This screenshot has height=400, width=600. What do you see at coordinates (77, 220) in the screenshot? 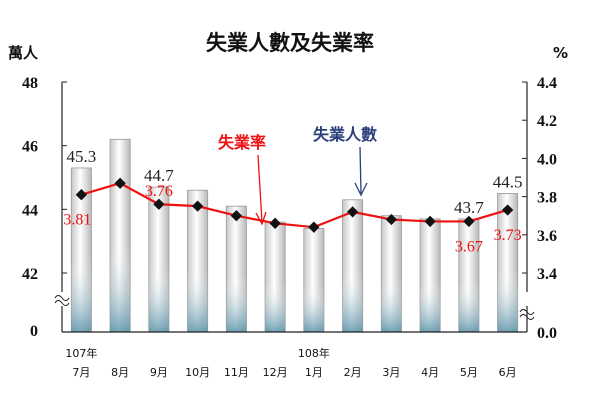
I see `rate-value-label: 3.81` at bounding box center [77, 220].